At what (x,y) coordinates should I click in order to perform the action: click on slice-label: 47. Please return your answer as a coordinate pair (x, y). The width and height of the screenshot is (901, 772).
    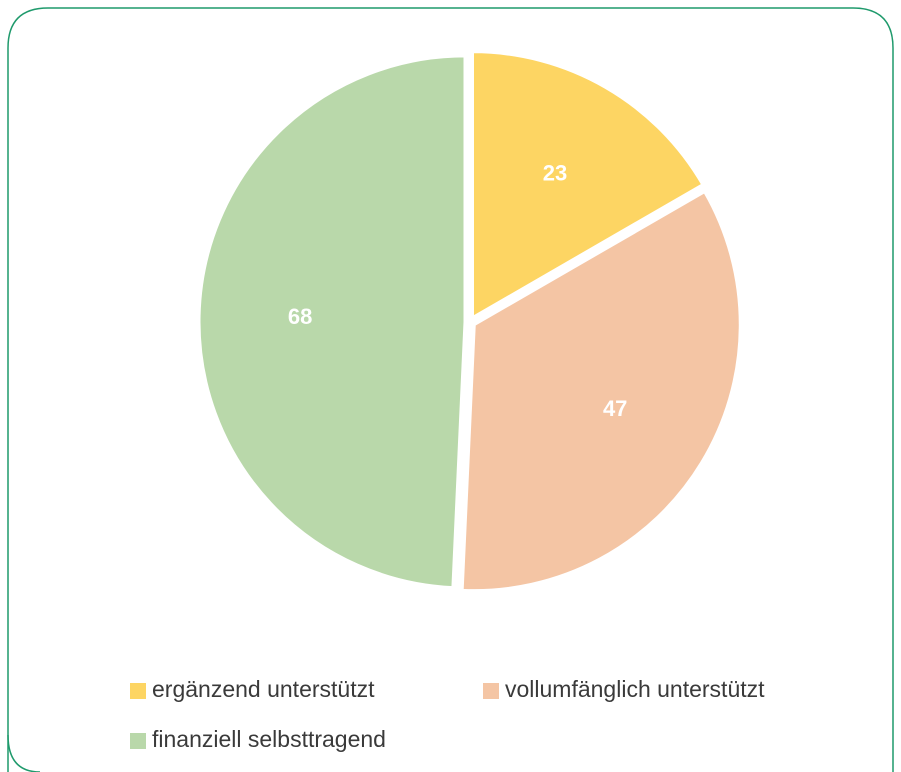
    Looking at the image, I should click on (615, 408).